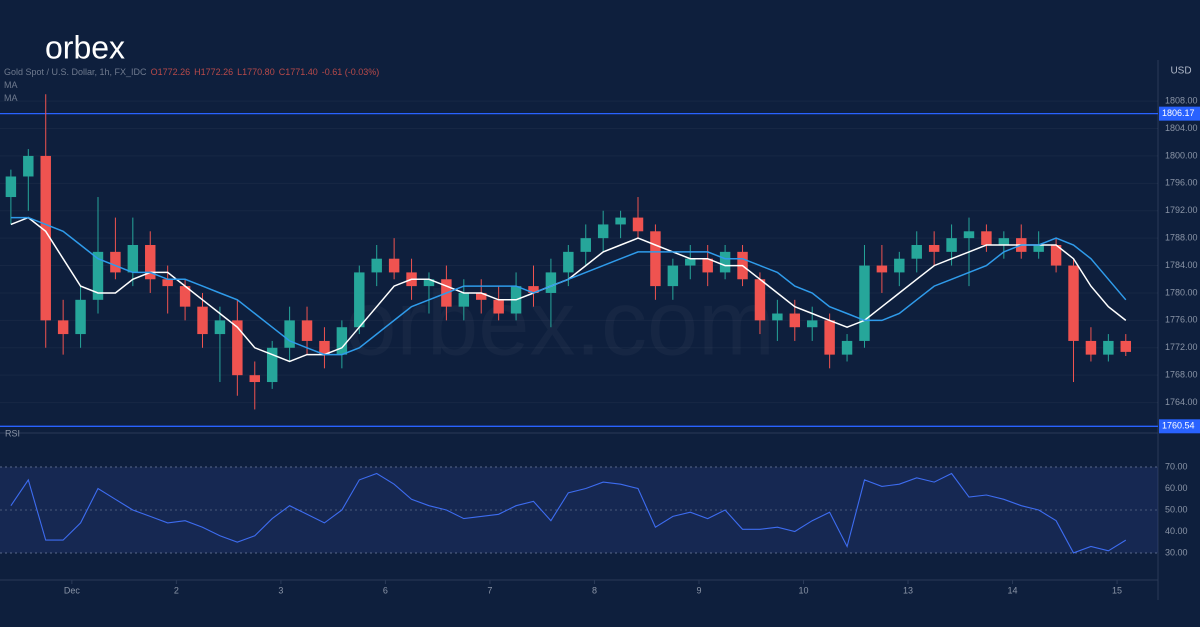  What do you see at coordinates (489, 590) in the screenshot?
I see `x-tick-label: 7` at bounding box center [489, 590].